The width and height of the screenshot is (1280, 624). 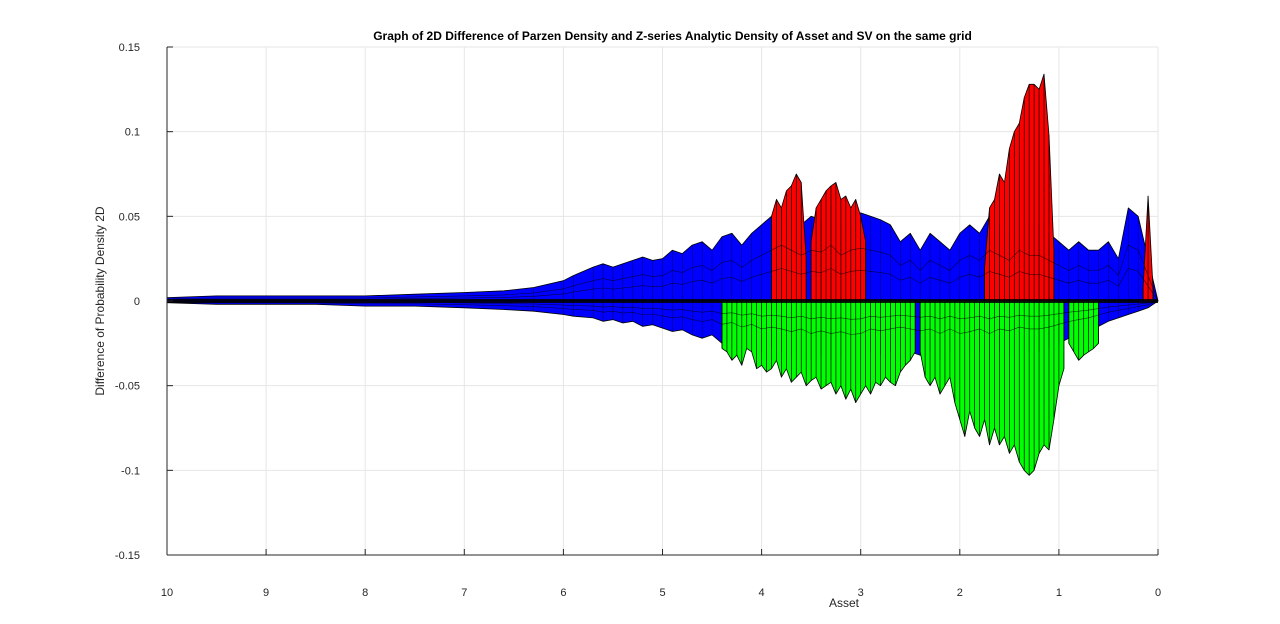 What do you see at coordinates (129, 217) in the screenshot?
I see `y-tick-label: 0.05` at bounding box center [129, 217].